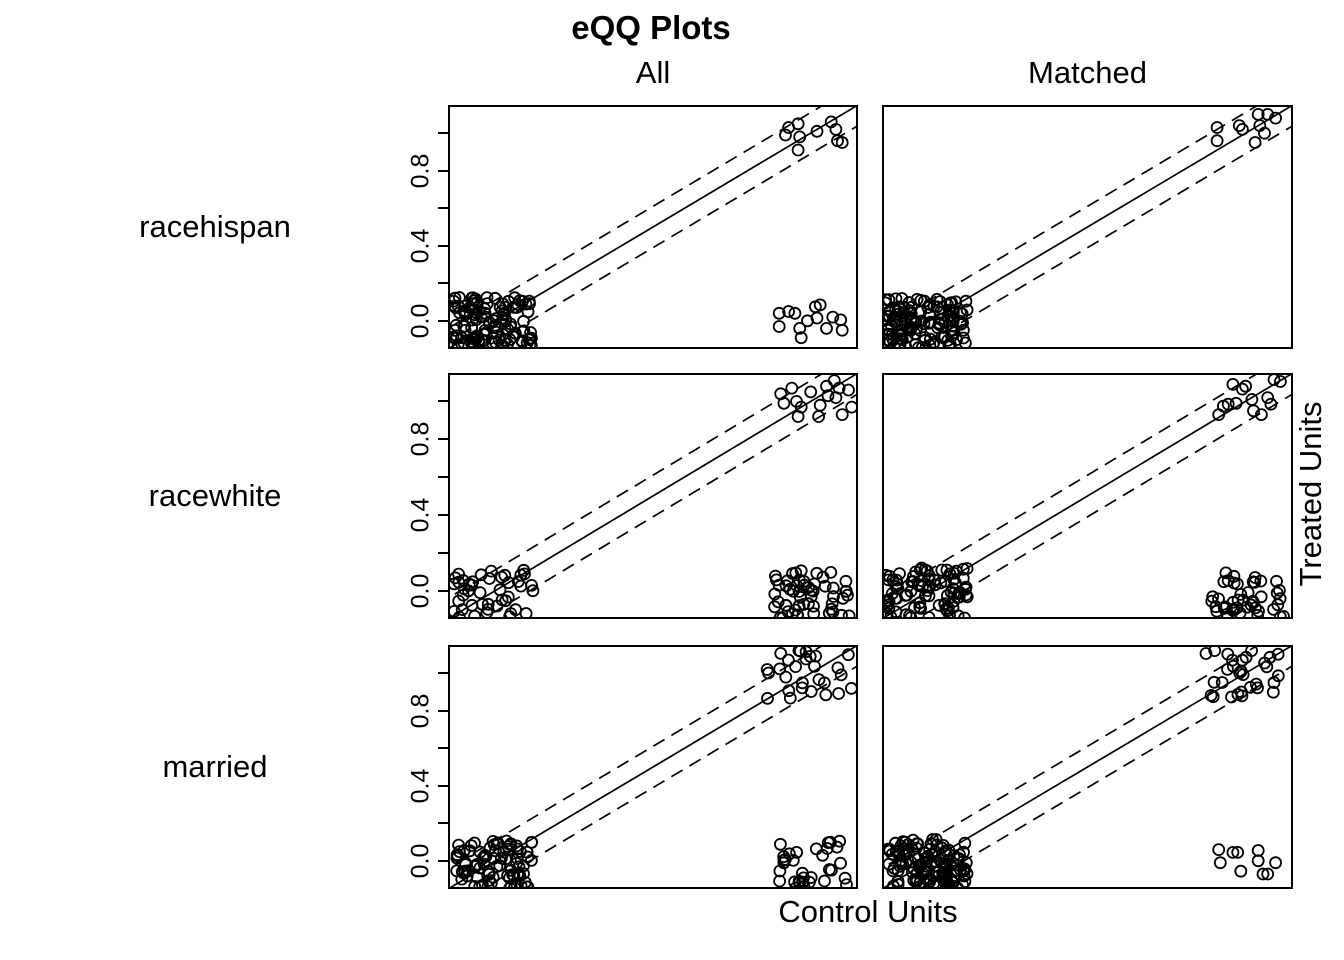 This screenshot has width=1344, height=960. I want to click on row-label-married: married, so click(215, 766).